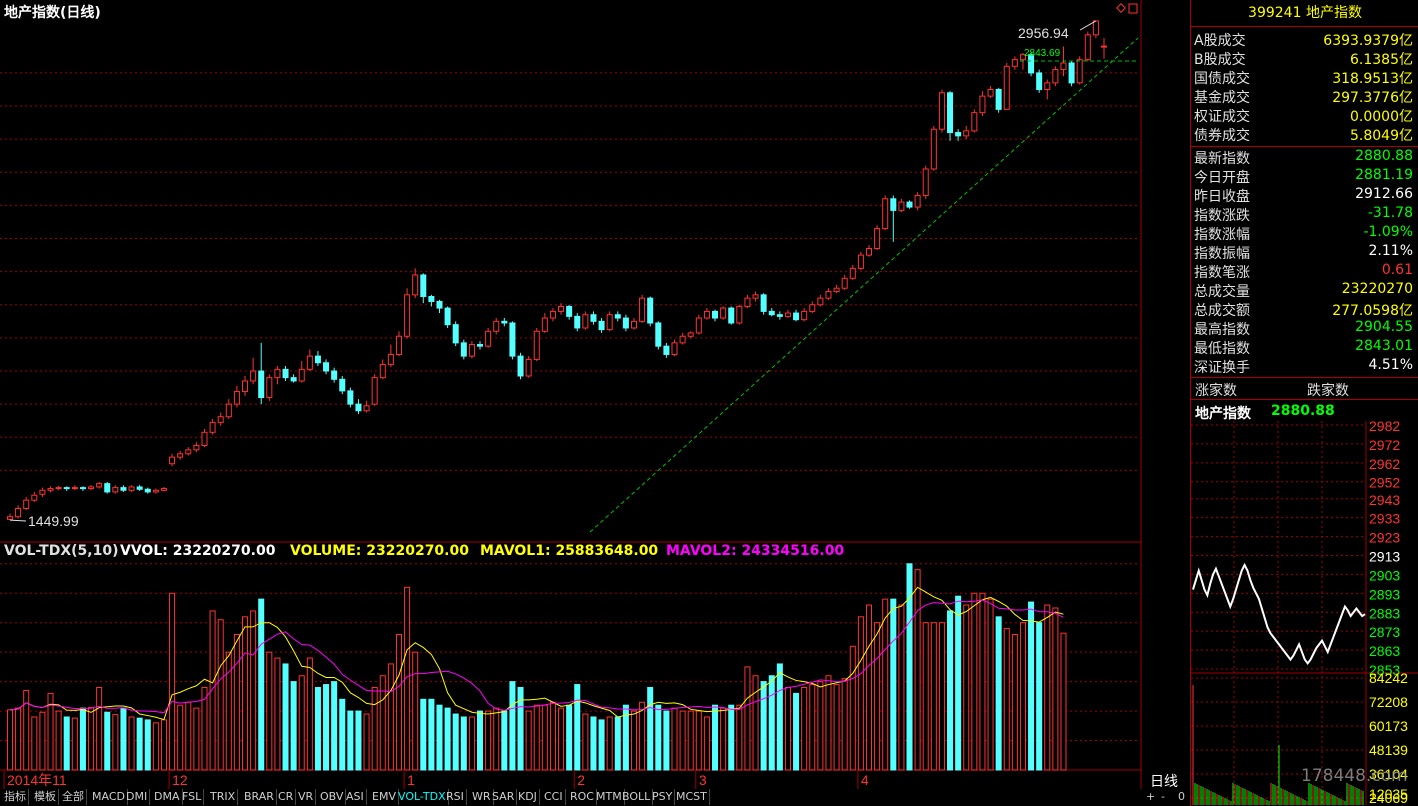 The image size is (1418, 806). What do you see at coordinates (1181, 796) in the screenshot?
I see `zoom-reset-button: 0` at bounding box center [1181, 796].